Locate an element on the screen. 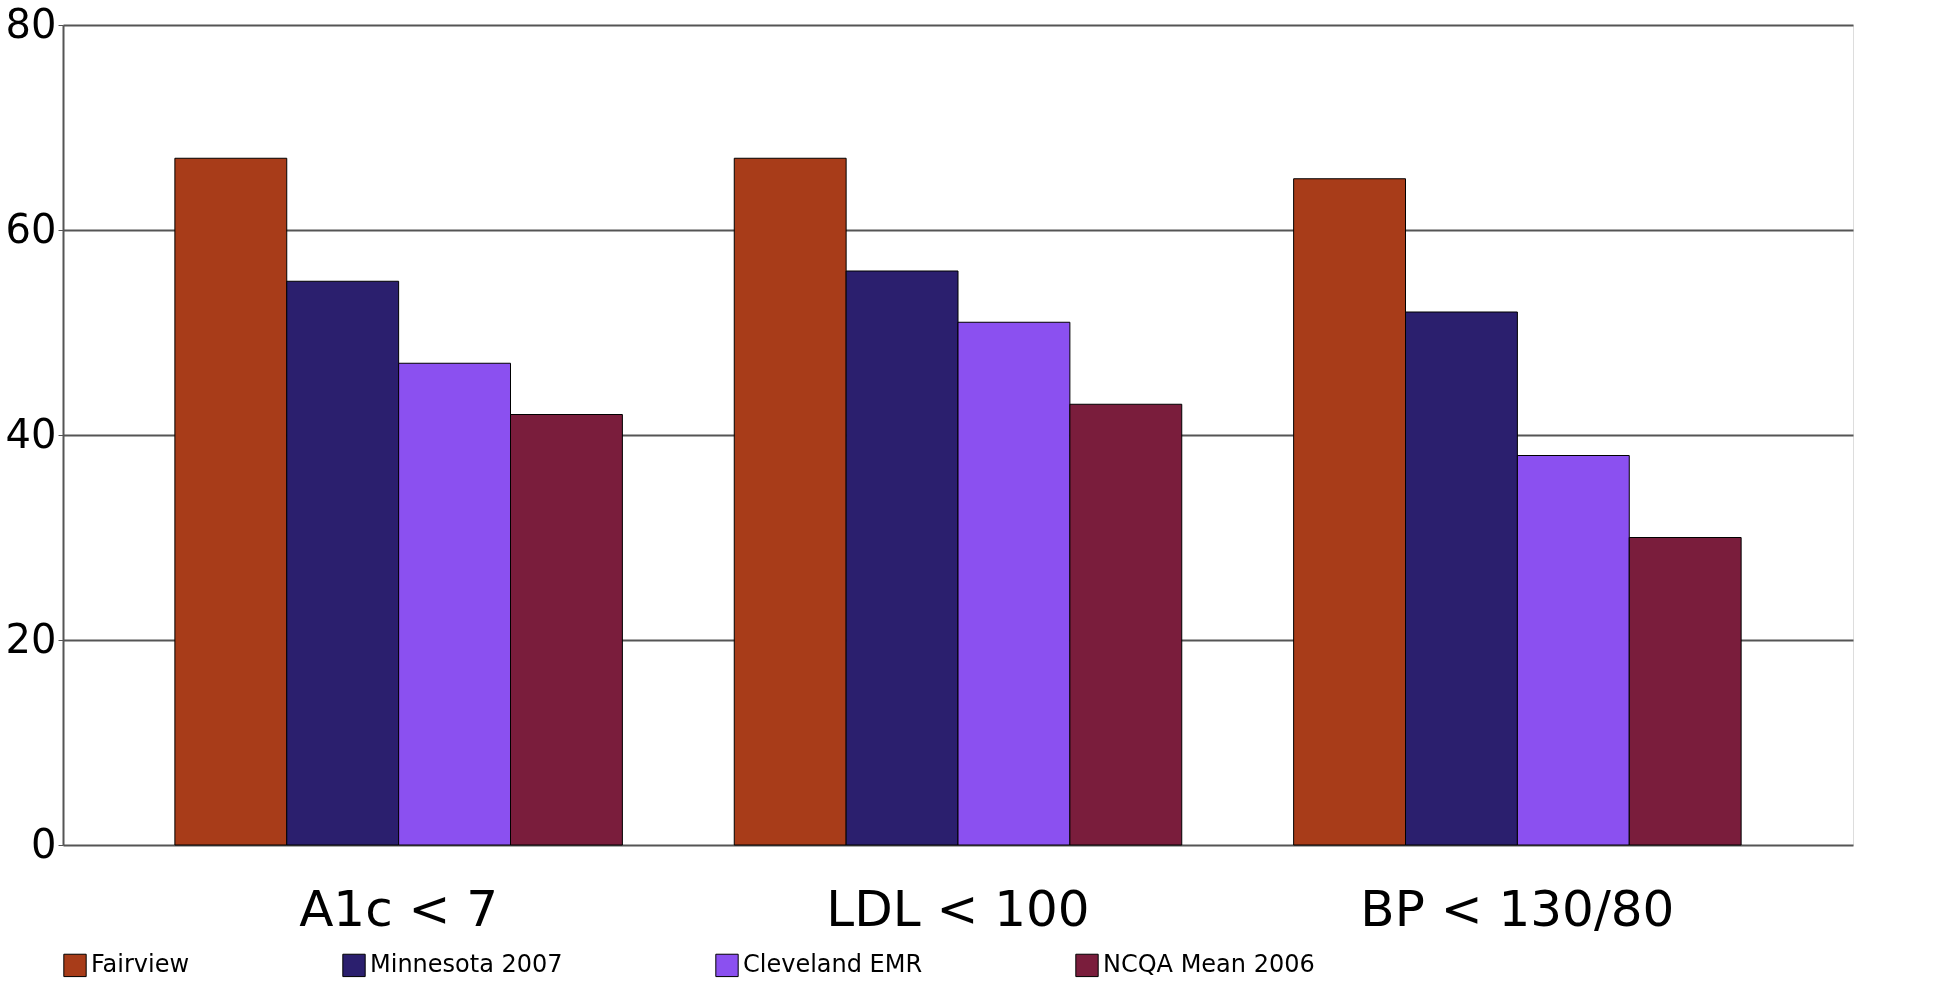 The height and width of the screenshot is (996, 1939). x-tick-label: A1c < 7 is located at coordinates (399, 908).